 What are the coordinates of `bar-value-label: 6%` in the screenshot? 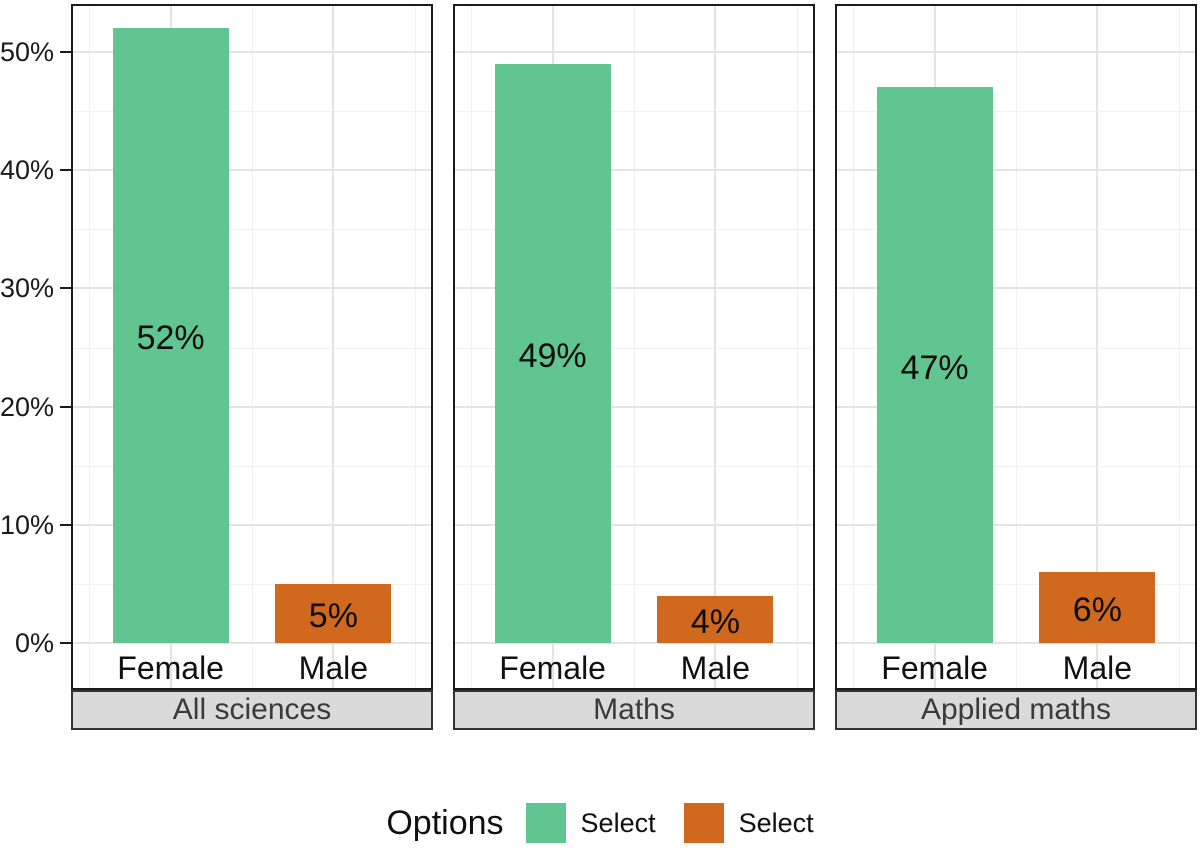 It's located at (1097, 610).